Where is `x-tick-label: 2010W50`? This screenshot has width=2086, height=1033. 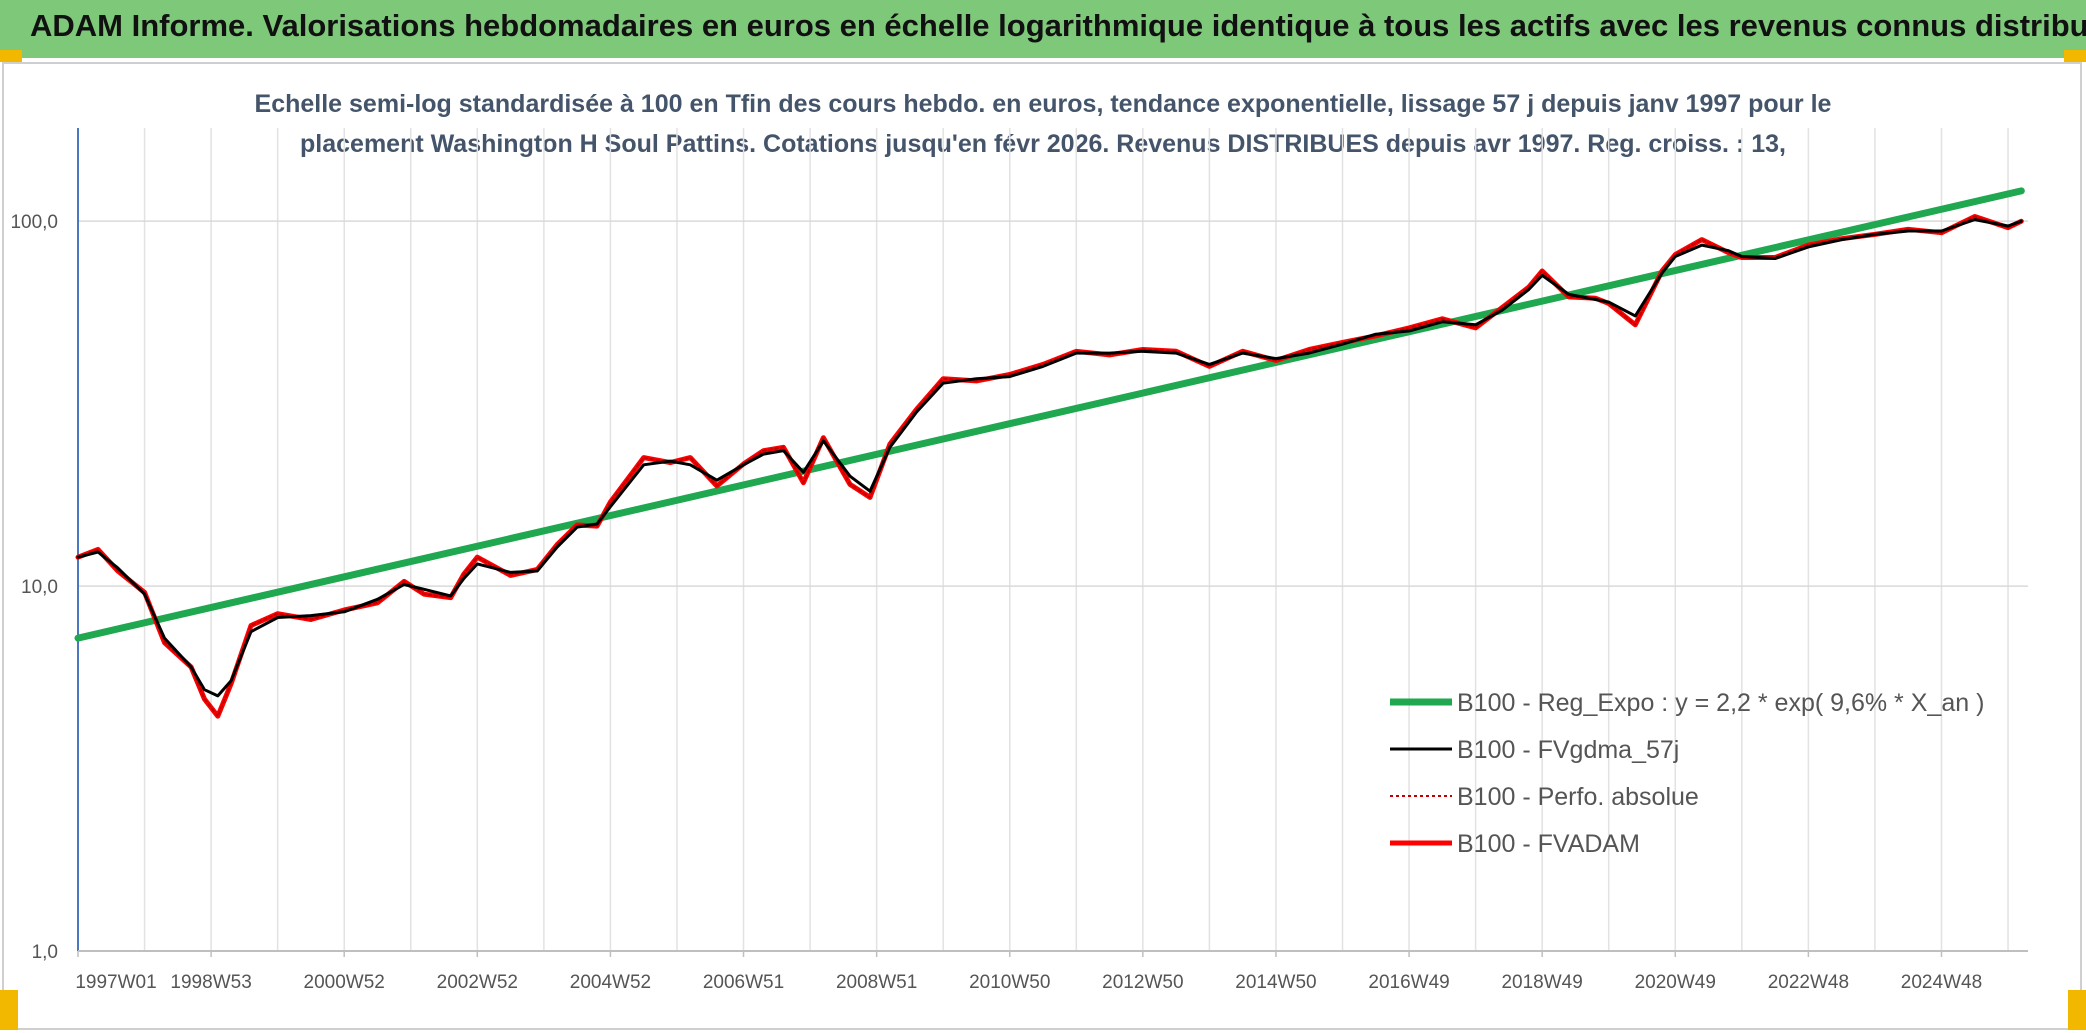
x-tick-label: 2010W50 is located at coordinates (1009, 982).